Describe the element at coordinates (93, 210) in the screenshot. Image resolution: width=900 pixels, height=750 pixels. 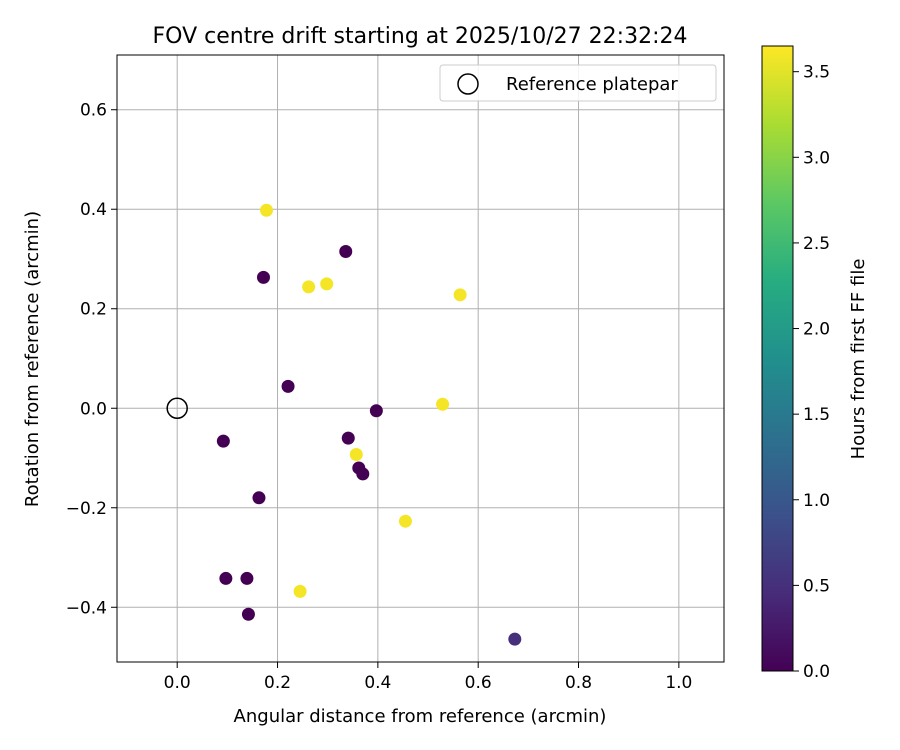
I see `y-tick-label: 0.4` at that location.